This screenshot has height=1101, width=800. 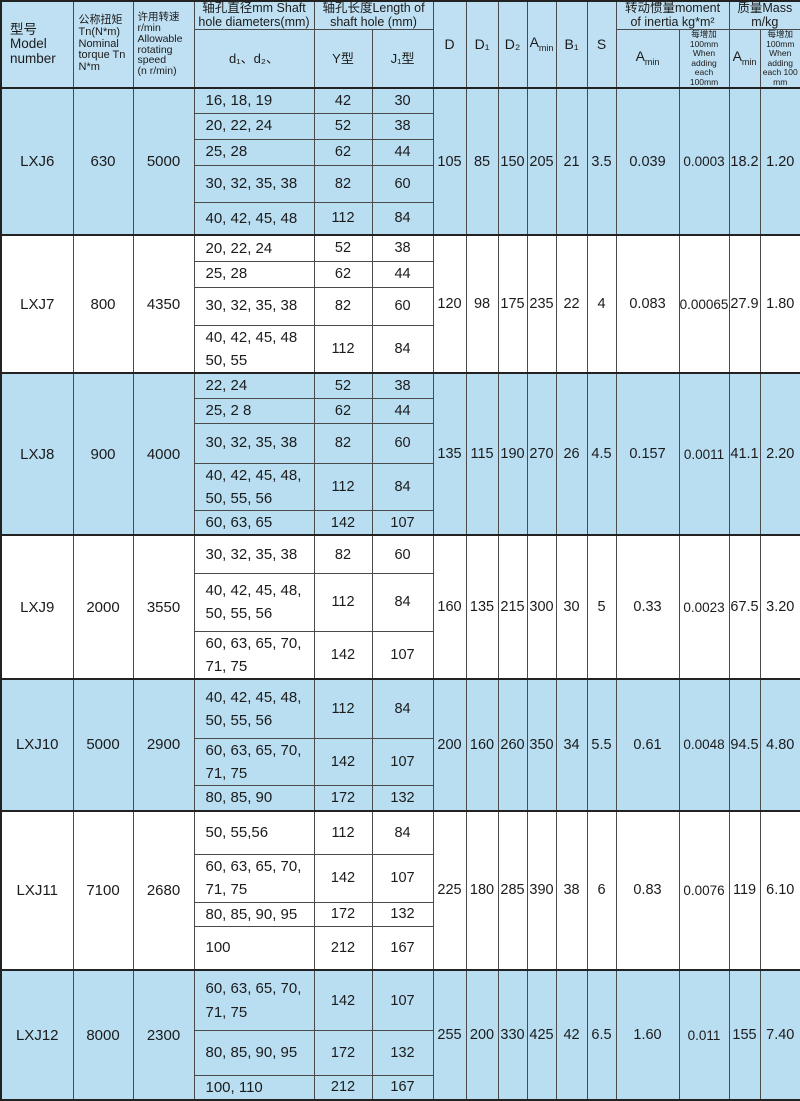 What do you see at coordinates (744, 745) in the screenshot?
I see `cell-mass-amin: 94.5` at bounding box center [744, 745].